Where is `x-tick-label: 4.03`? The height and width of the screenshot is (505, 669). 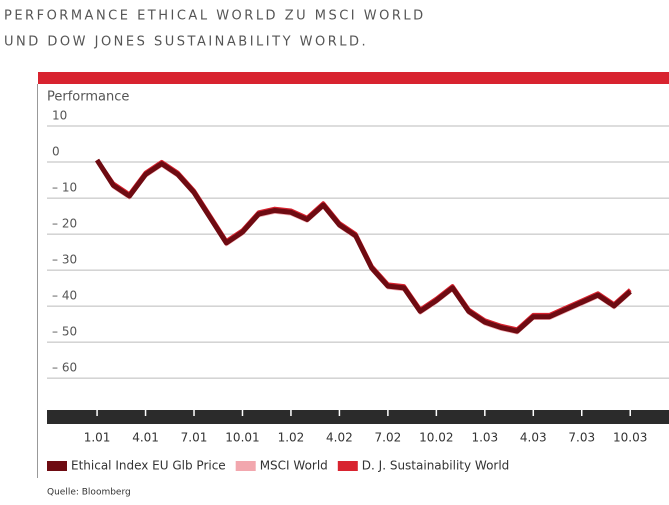 x-tick-label: 4.03 is located at coordinates (533, 438).